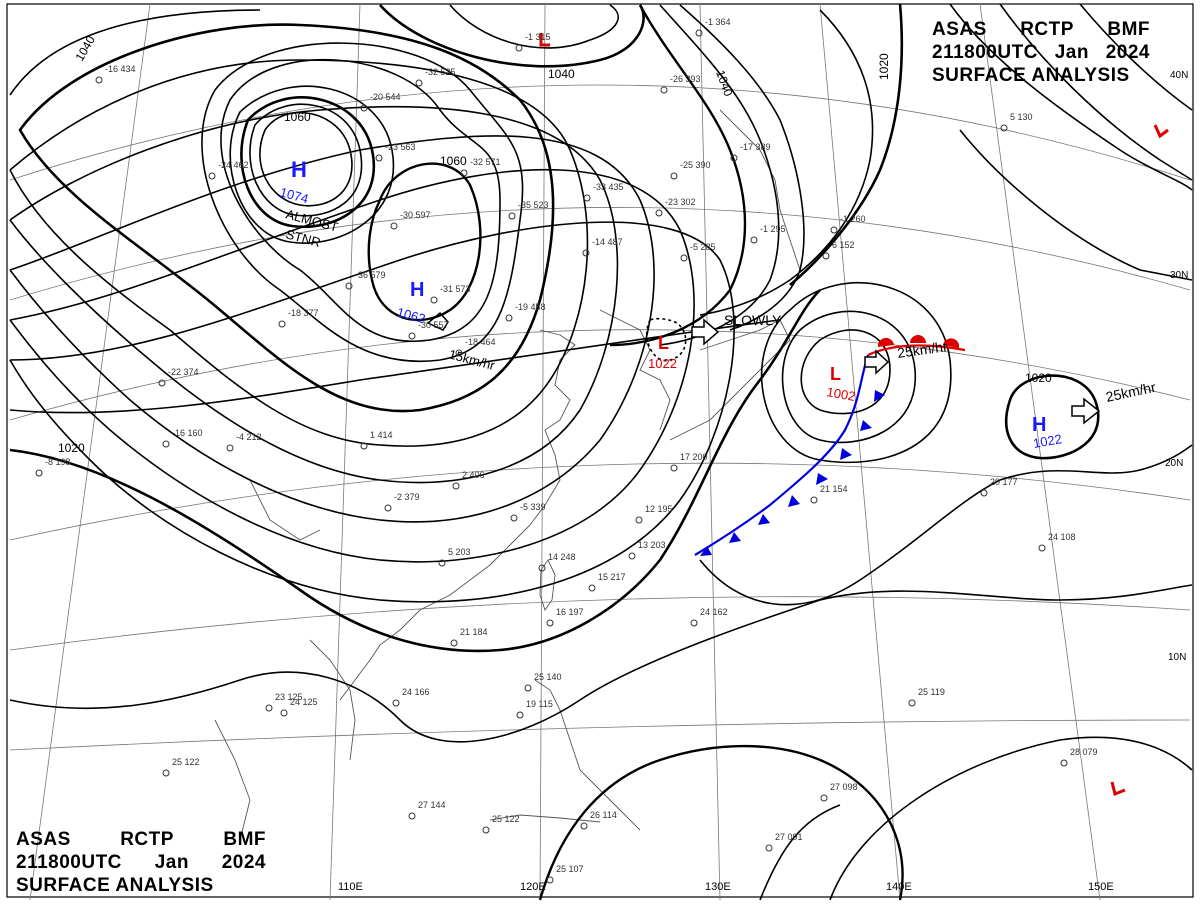 The image size is (1200, 919). Describe the element at coordinates (1176, 366) in the screenshot. I see `latitude-labels: 40N 30N 20N 10N` at that location.